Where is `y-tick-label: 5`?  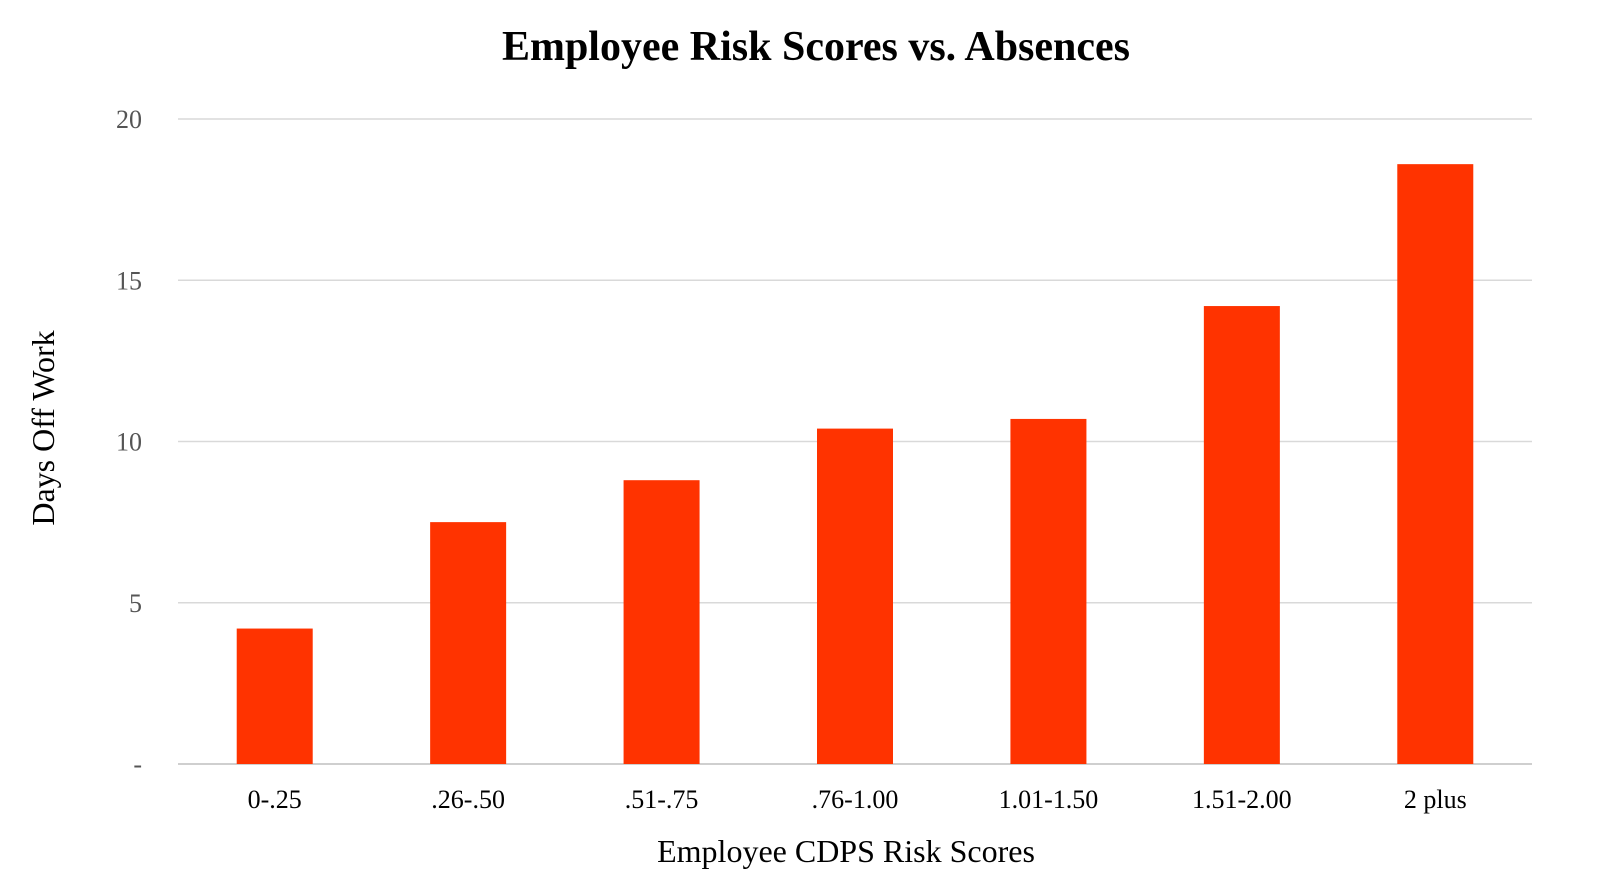 y-tick-label: 5 is located at coordinates (135, 603).